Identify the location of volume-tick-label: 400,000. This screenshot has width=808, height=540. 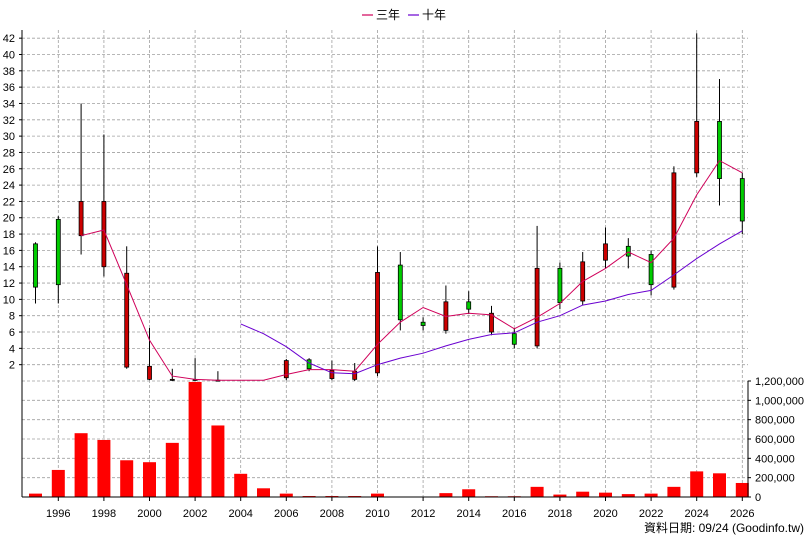
(775, 459).